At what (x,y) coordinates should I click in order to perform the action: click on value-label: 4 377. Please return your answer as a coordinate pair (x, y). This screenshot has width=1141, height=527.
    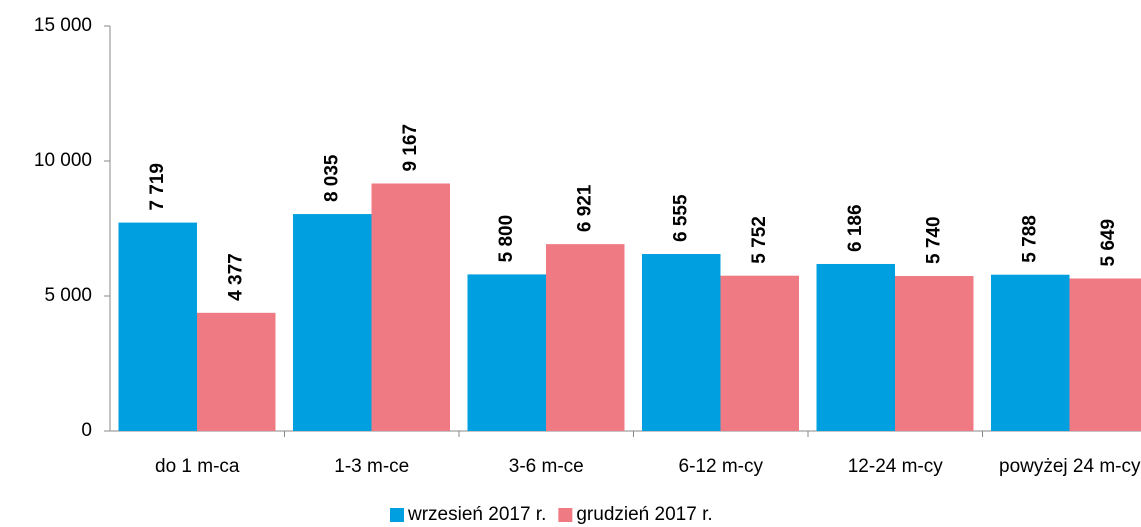
    Looking at the image, I should click on (235, 277).